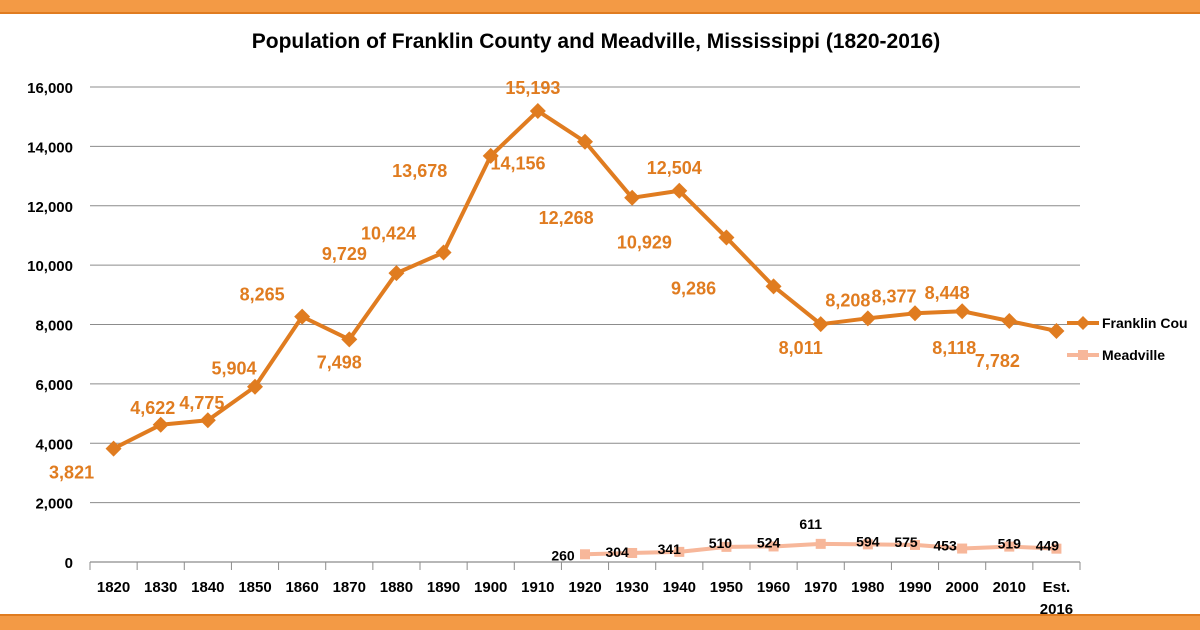 This screenshot has width=1200, height=630. I want to click on x-tick-label: 1820, so click(113, 587).